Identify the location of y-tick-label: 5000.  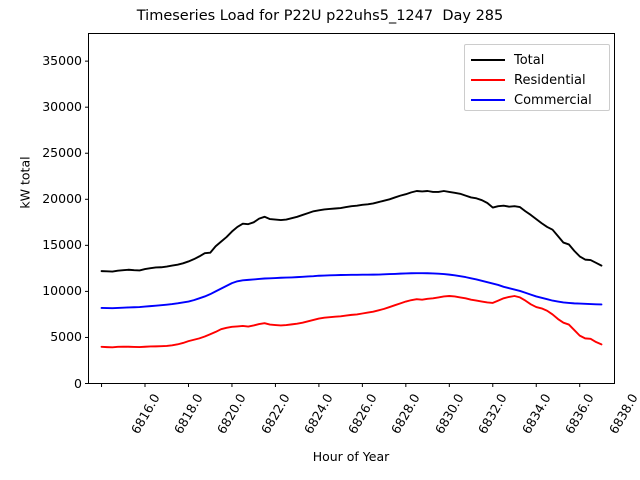
(66, 337).